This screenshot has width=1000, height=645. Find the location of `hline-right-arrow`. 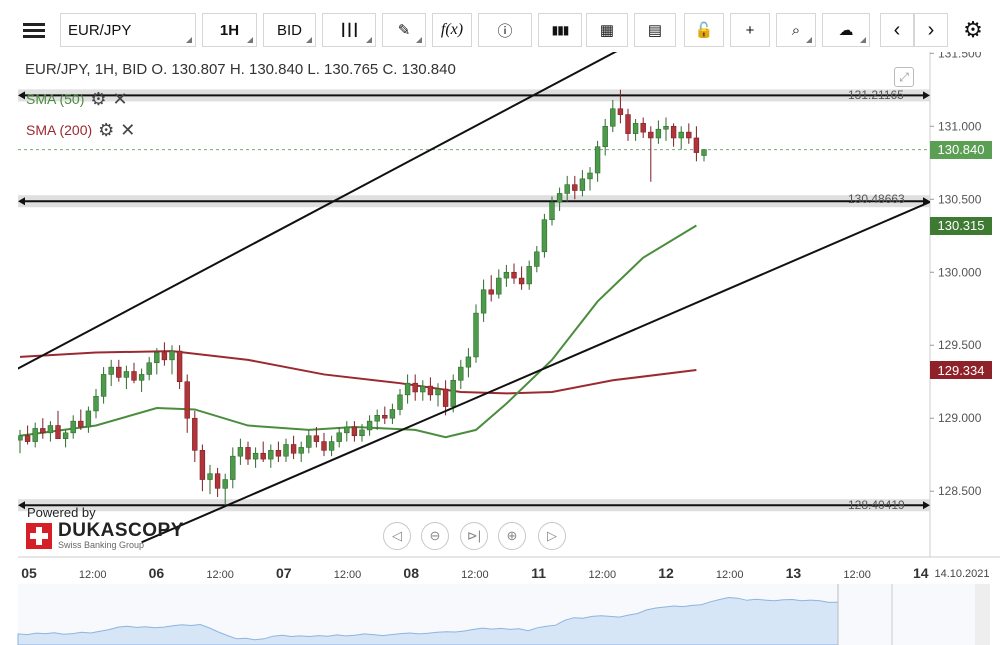

hline-right-arrow is located at coordinates (926, 95).